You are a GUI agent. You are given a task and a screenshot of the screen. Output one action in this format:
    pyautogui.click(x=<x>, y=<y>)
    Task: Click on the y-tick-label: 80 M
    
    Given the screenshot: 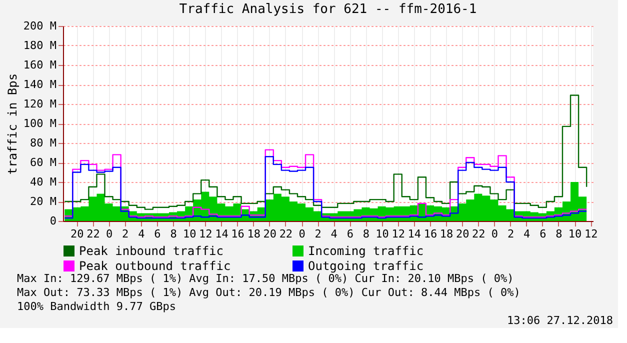 What is the action you would take?
    pyautogui.click(x=43, y=143)
    